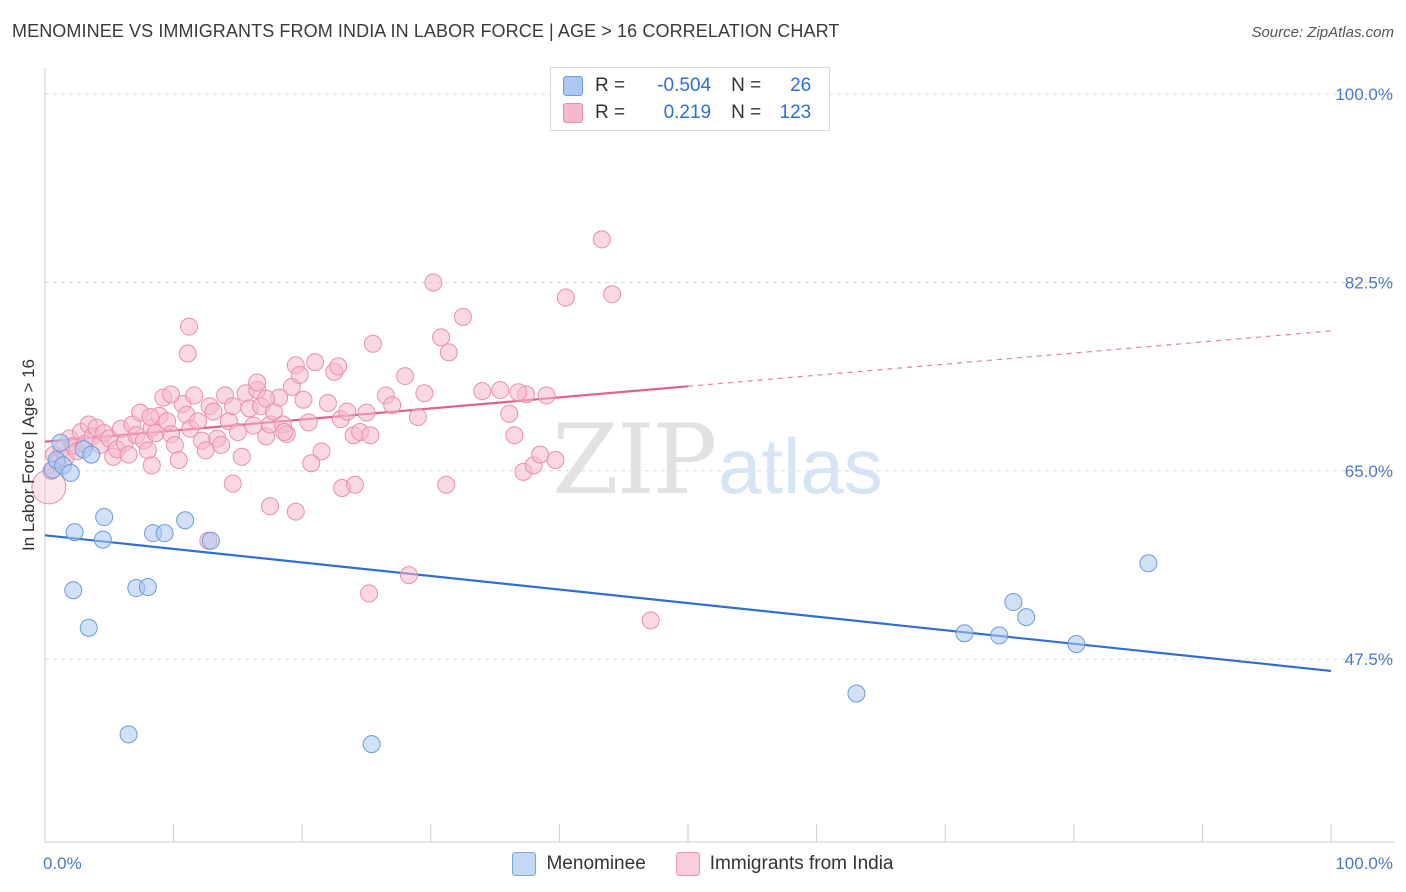 The width and height of the screenshot is (1406, 892). I want to click on legend-n-label: N =, so click(746, 85).